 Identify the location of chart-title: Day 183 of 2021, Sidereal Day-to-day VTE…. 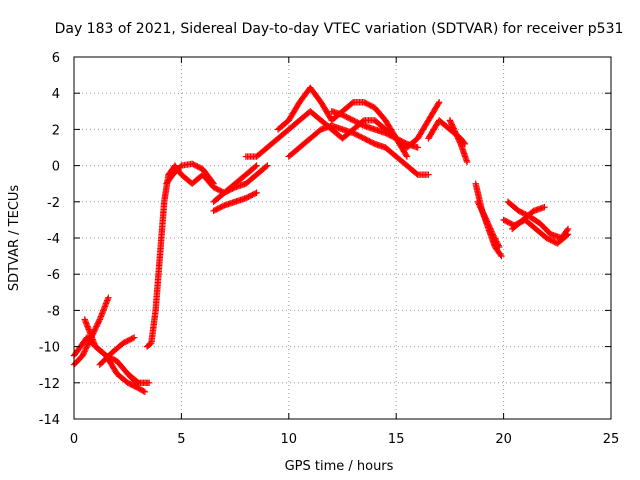
(339, 29).